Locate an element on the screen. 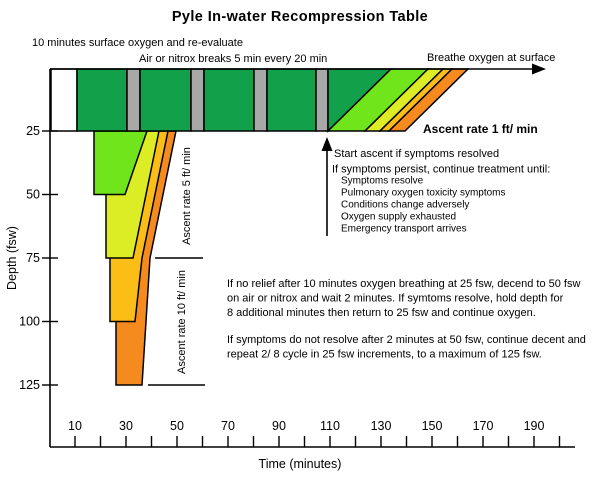 The height and width of the screenshot is (481, 600). ascent-rate-5-label: Ascent rate 5 ft/ min is located at coordinates (187, 196).